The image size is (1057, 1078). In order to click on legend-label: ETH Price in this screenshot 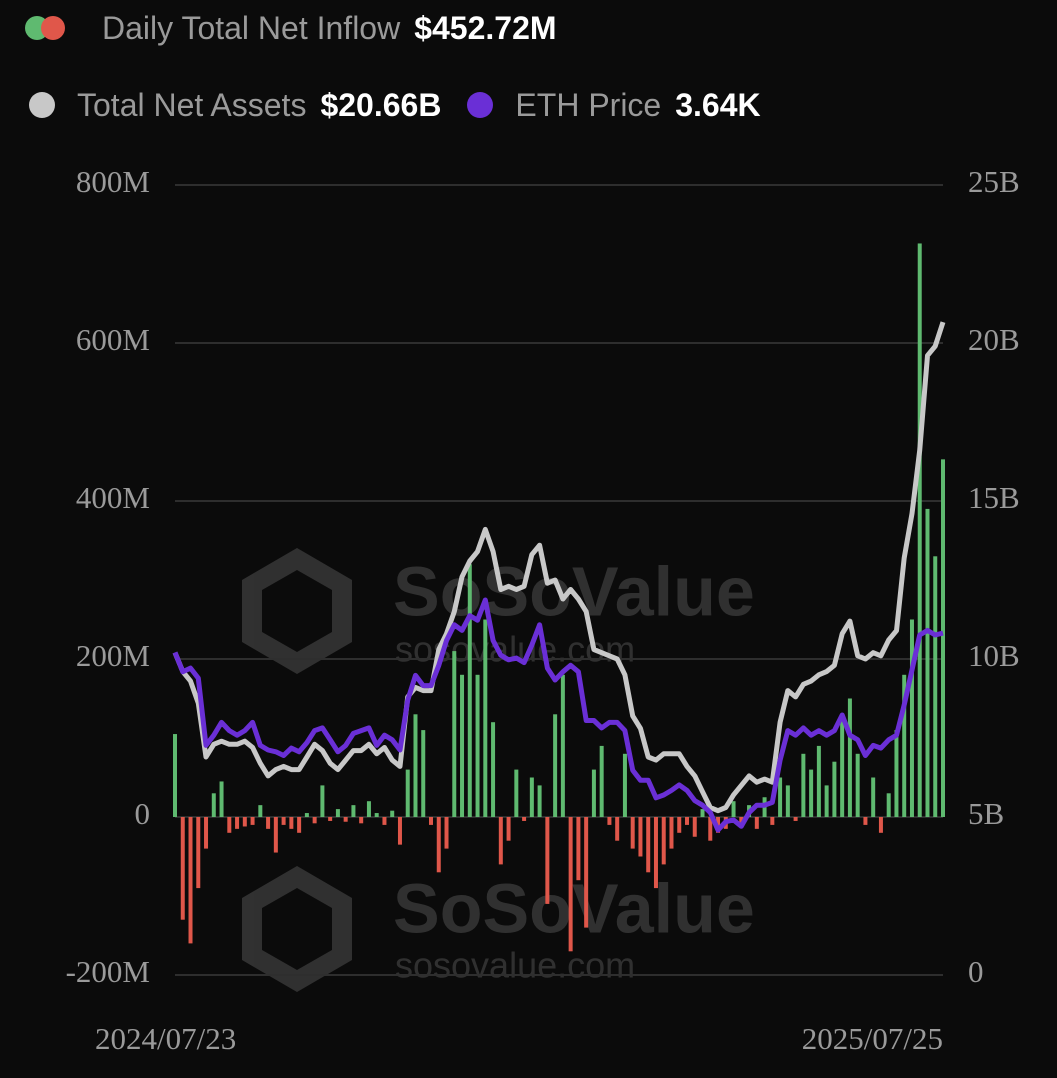, I will do `click(588, 104)`.